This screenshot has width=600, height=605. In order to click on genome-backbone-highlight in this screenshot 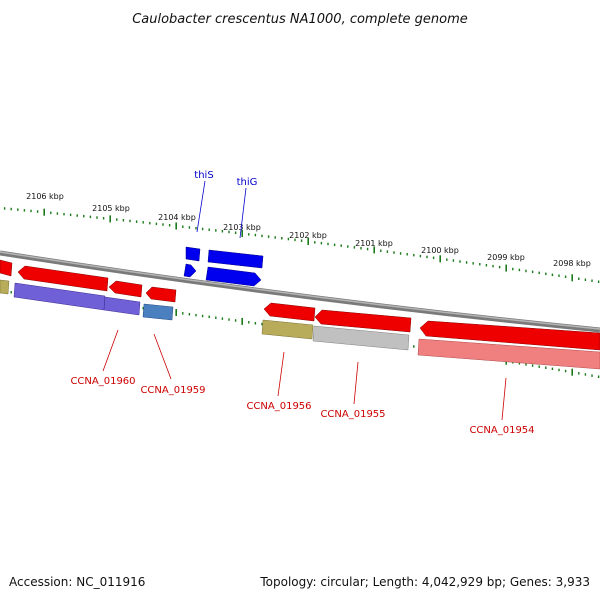, I will do `click(300, 290)`.